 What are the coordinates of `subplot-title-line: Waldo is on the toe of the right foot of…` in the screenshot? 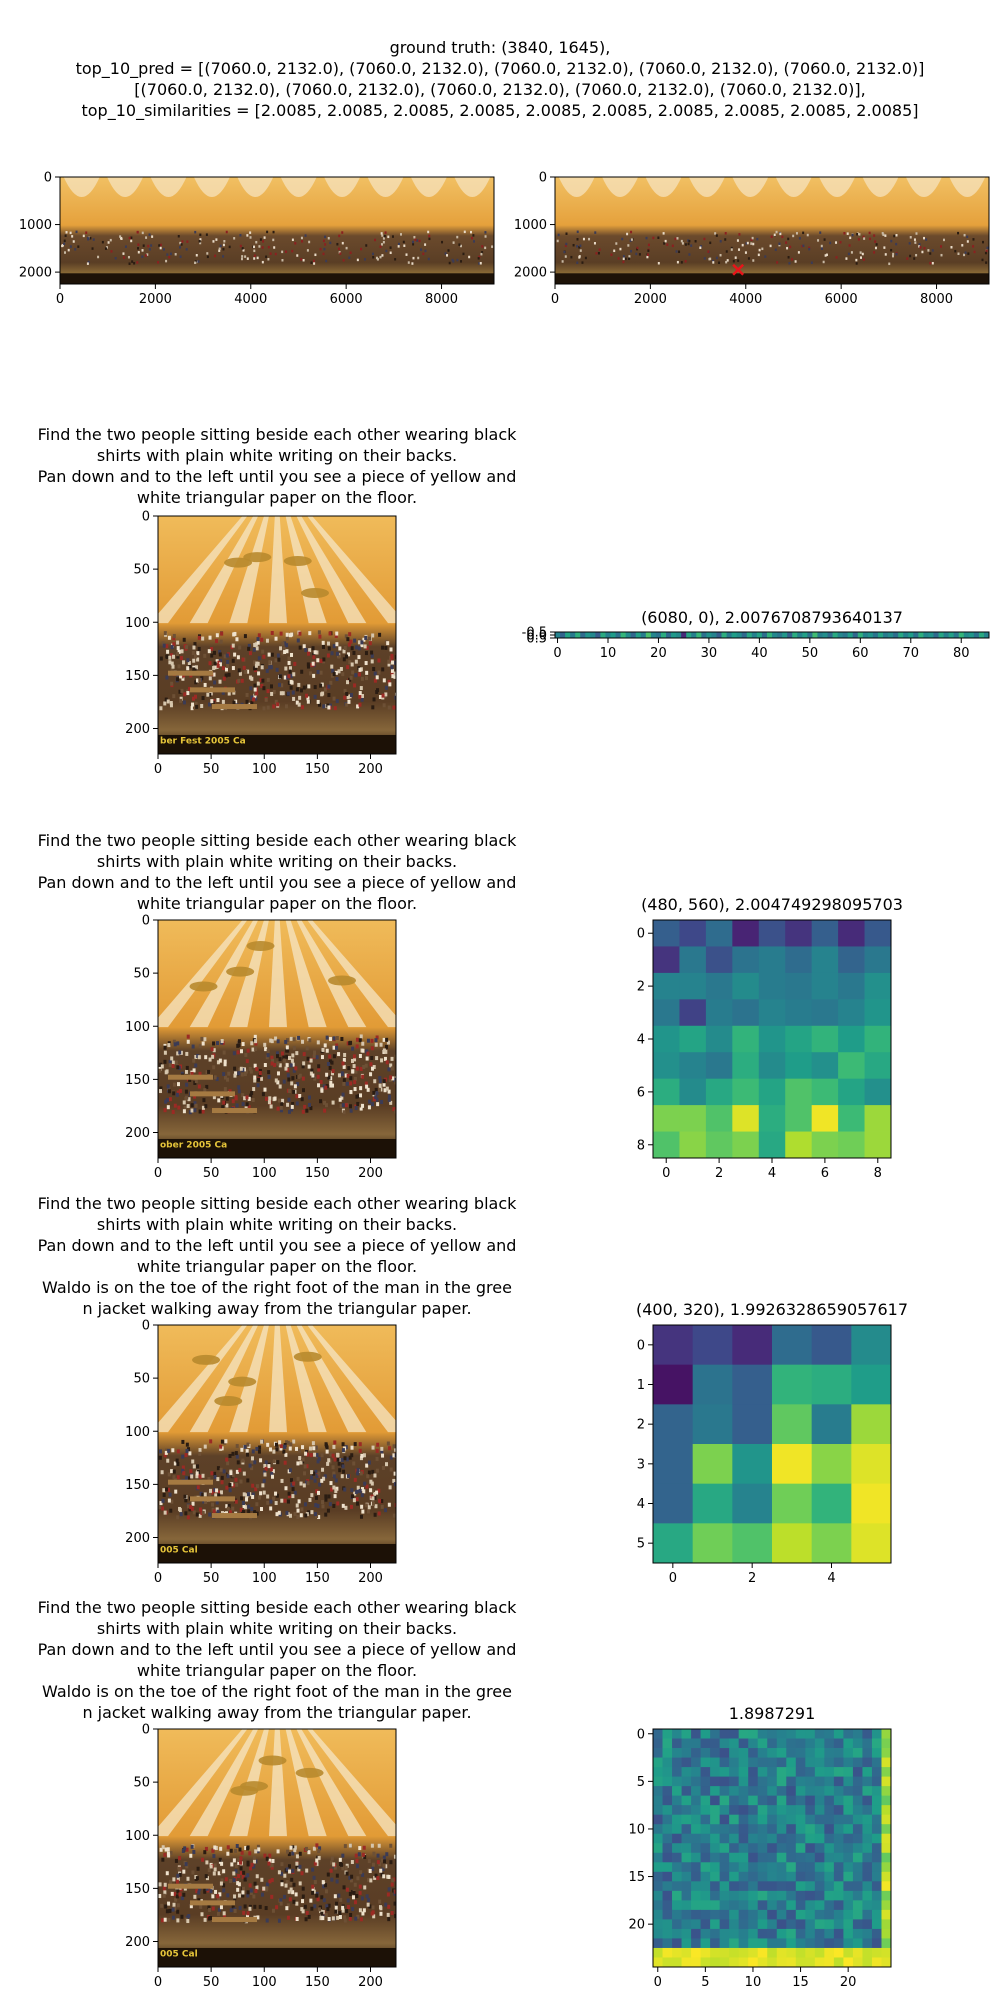 It's located at (277, 1691).